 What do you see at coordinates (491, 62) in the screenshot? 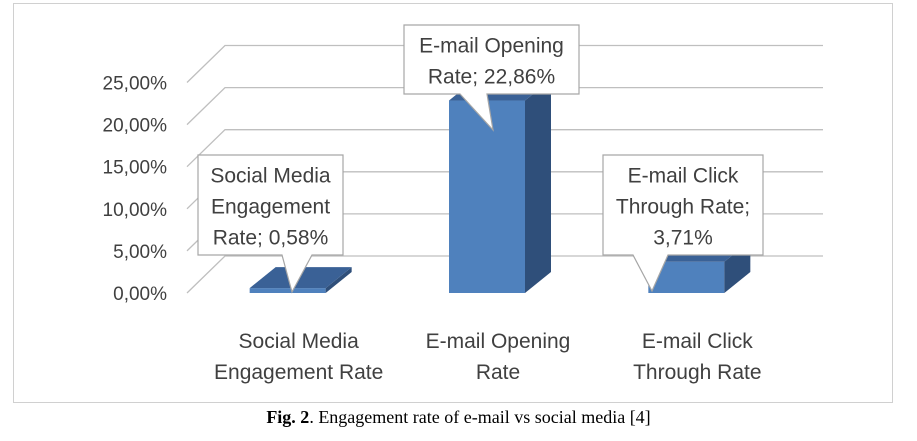
I see `data-label: E-mail Opening Rate; 22,86%` at bounding box center [491, 62].